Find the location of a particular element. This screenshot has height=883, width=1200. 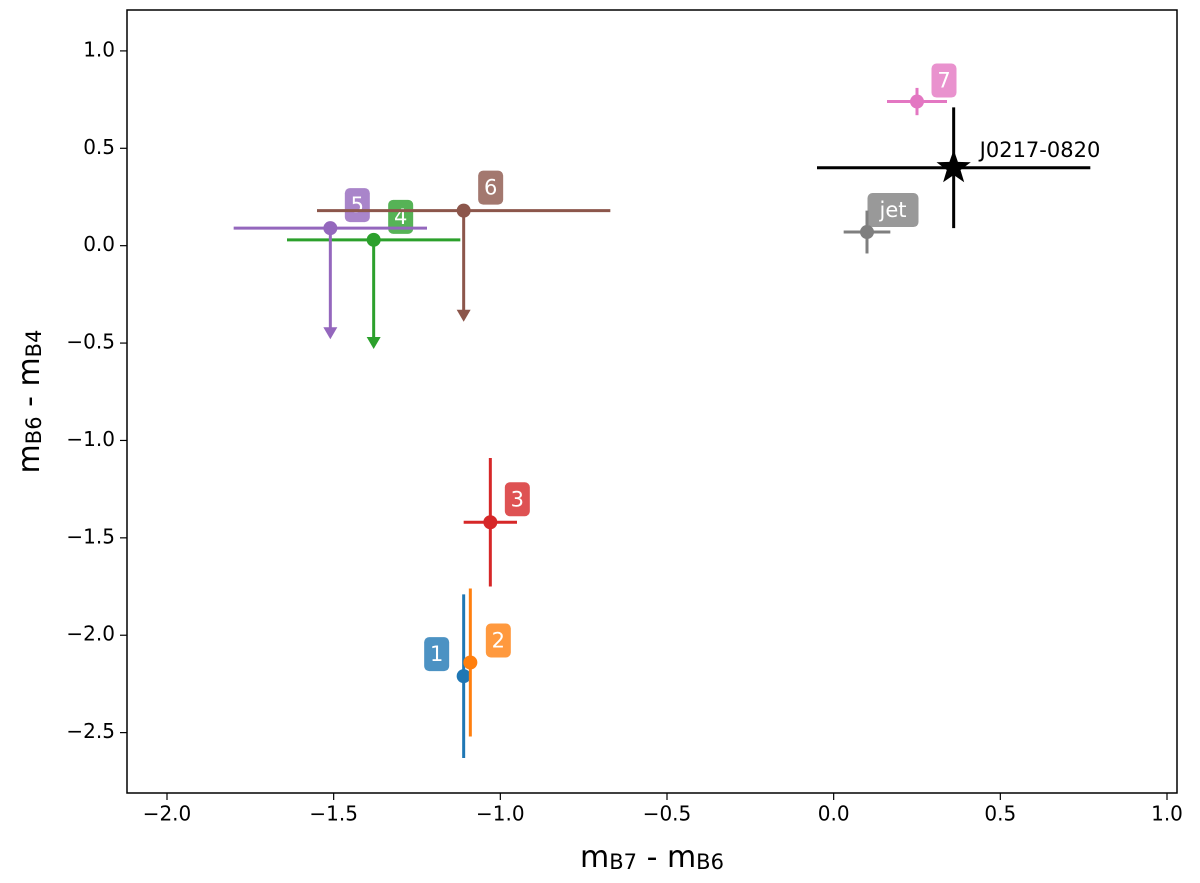

x-tick-label: 1.0 is located at coordinates (1167, 814).